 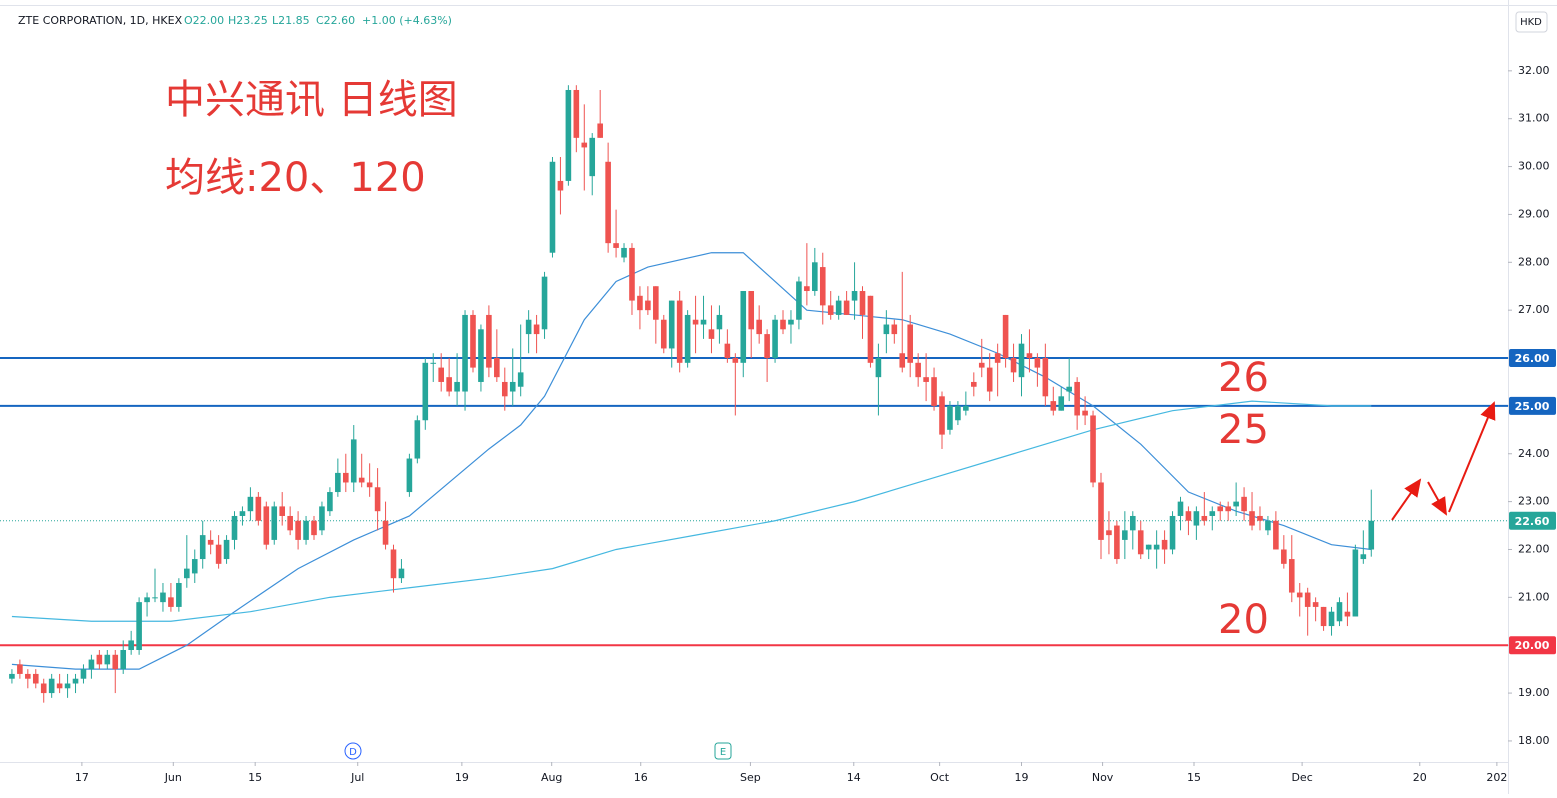 I want to click on y-tick-label: 30.00, so click(x=1534, y=166).